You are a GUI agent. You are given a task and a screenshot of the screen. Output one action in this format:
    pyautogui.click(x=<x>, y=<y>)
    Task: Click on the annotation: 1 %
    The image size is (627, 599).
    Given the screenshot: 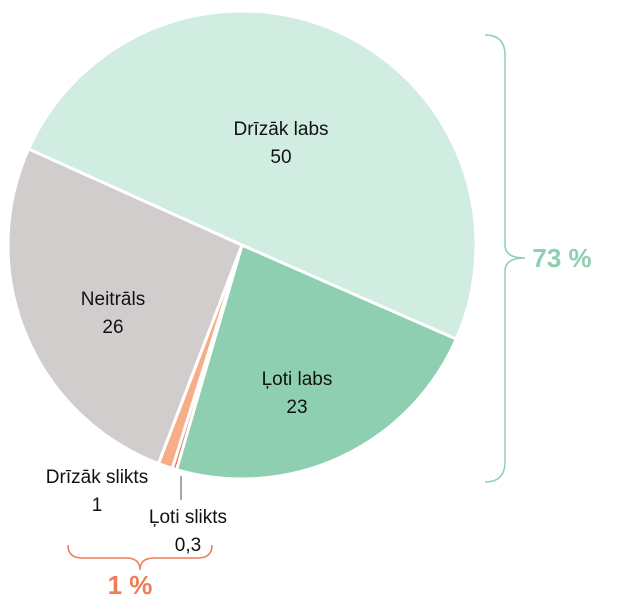 What is the action you would take?
    pyautogui.click(x=130, y=584)
    